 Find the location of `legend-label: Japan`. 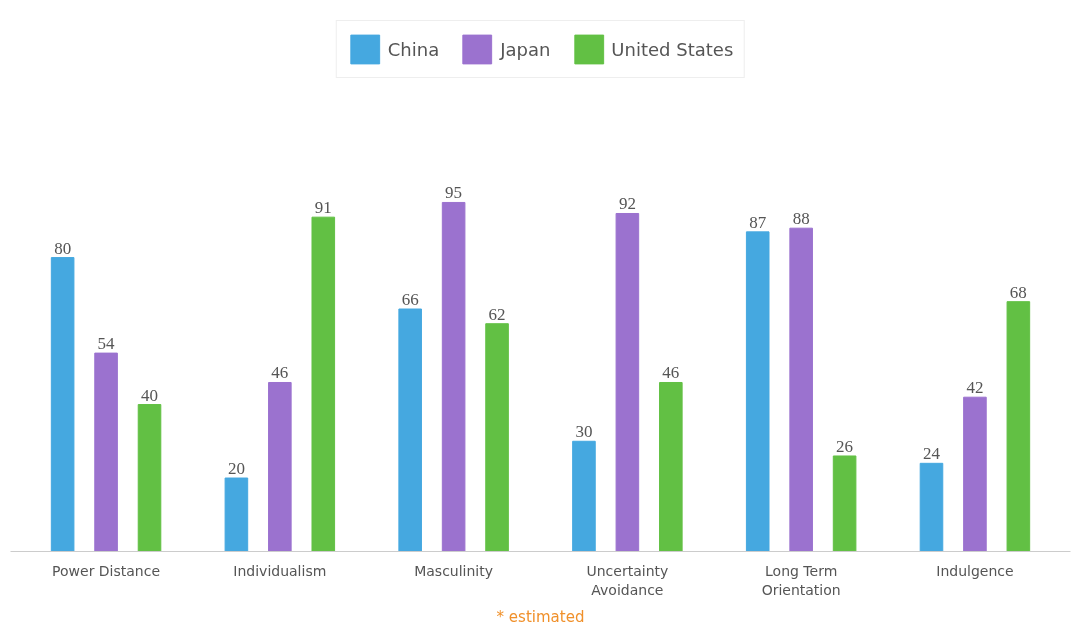

legend-label: Japan is located at coordinates (525, 49).